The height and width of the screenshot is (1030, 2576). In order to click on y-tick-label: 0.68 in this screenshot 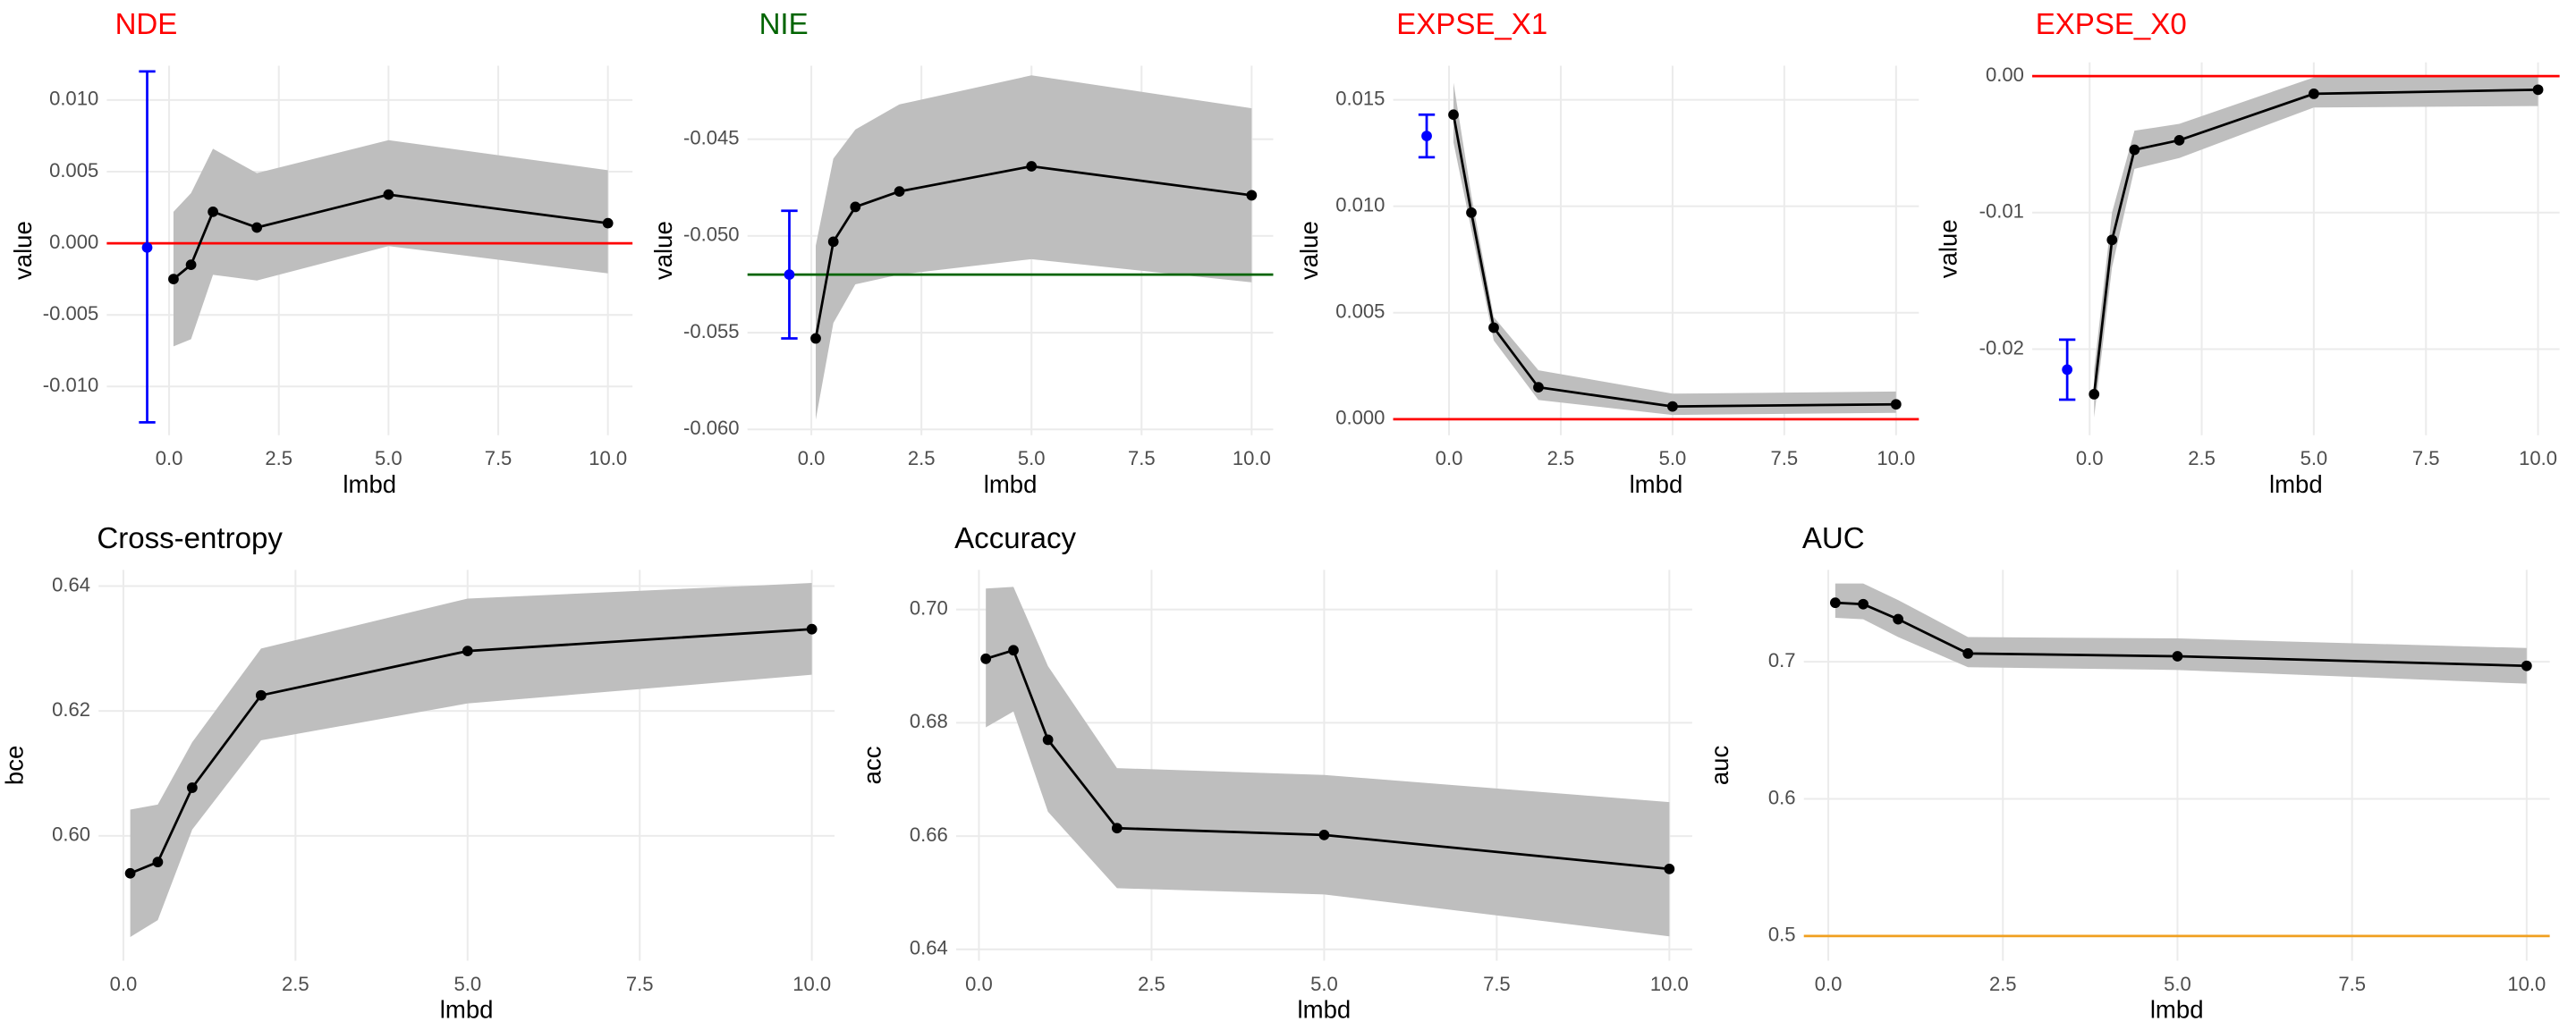, I will do `click(929, 721)`.